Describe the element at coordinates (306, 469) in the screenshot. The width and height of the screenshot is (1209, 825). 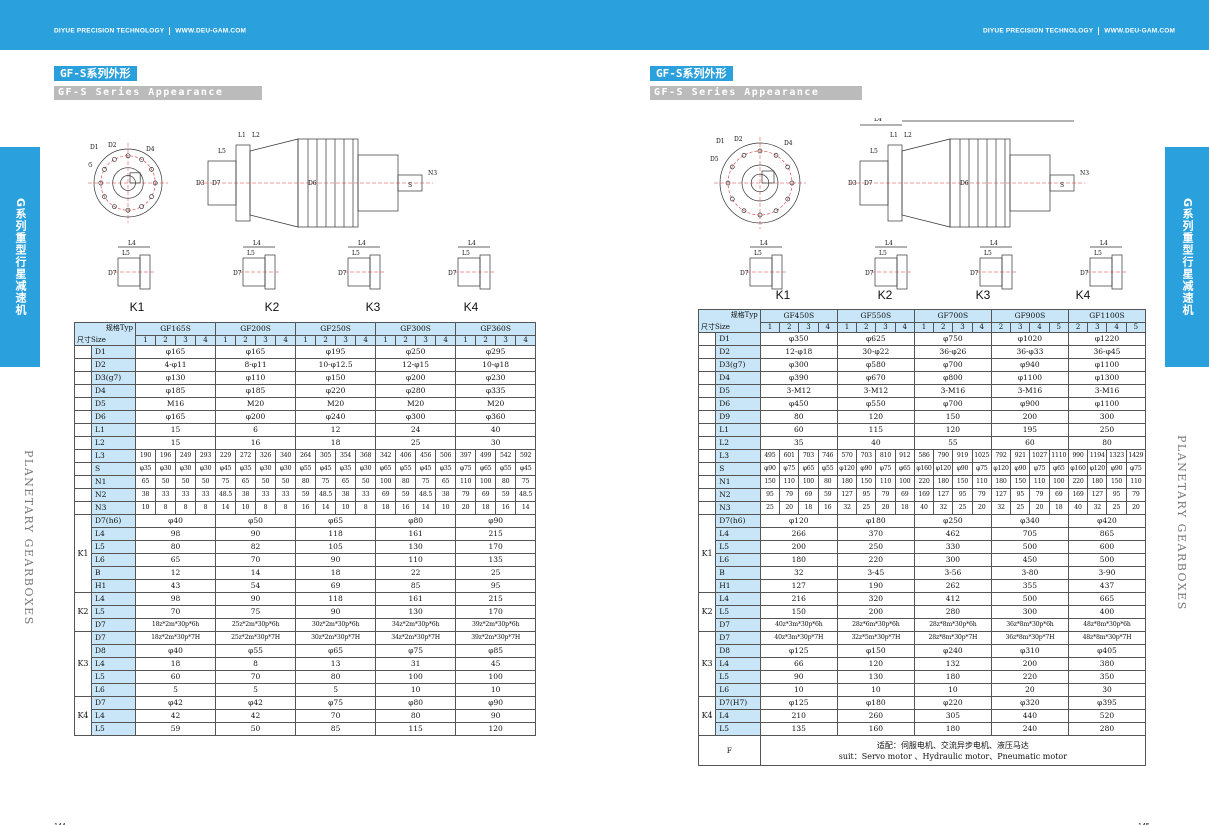
I see `table-cell: φ55` at that location.